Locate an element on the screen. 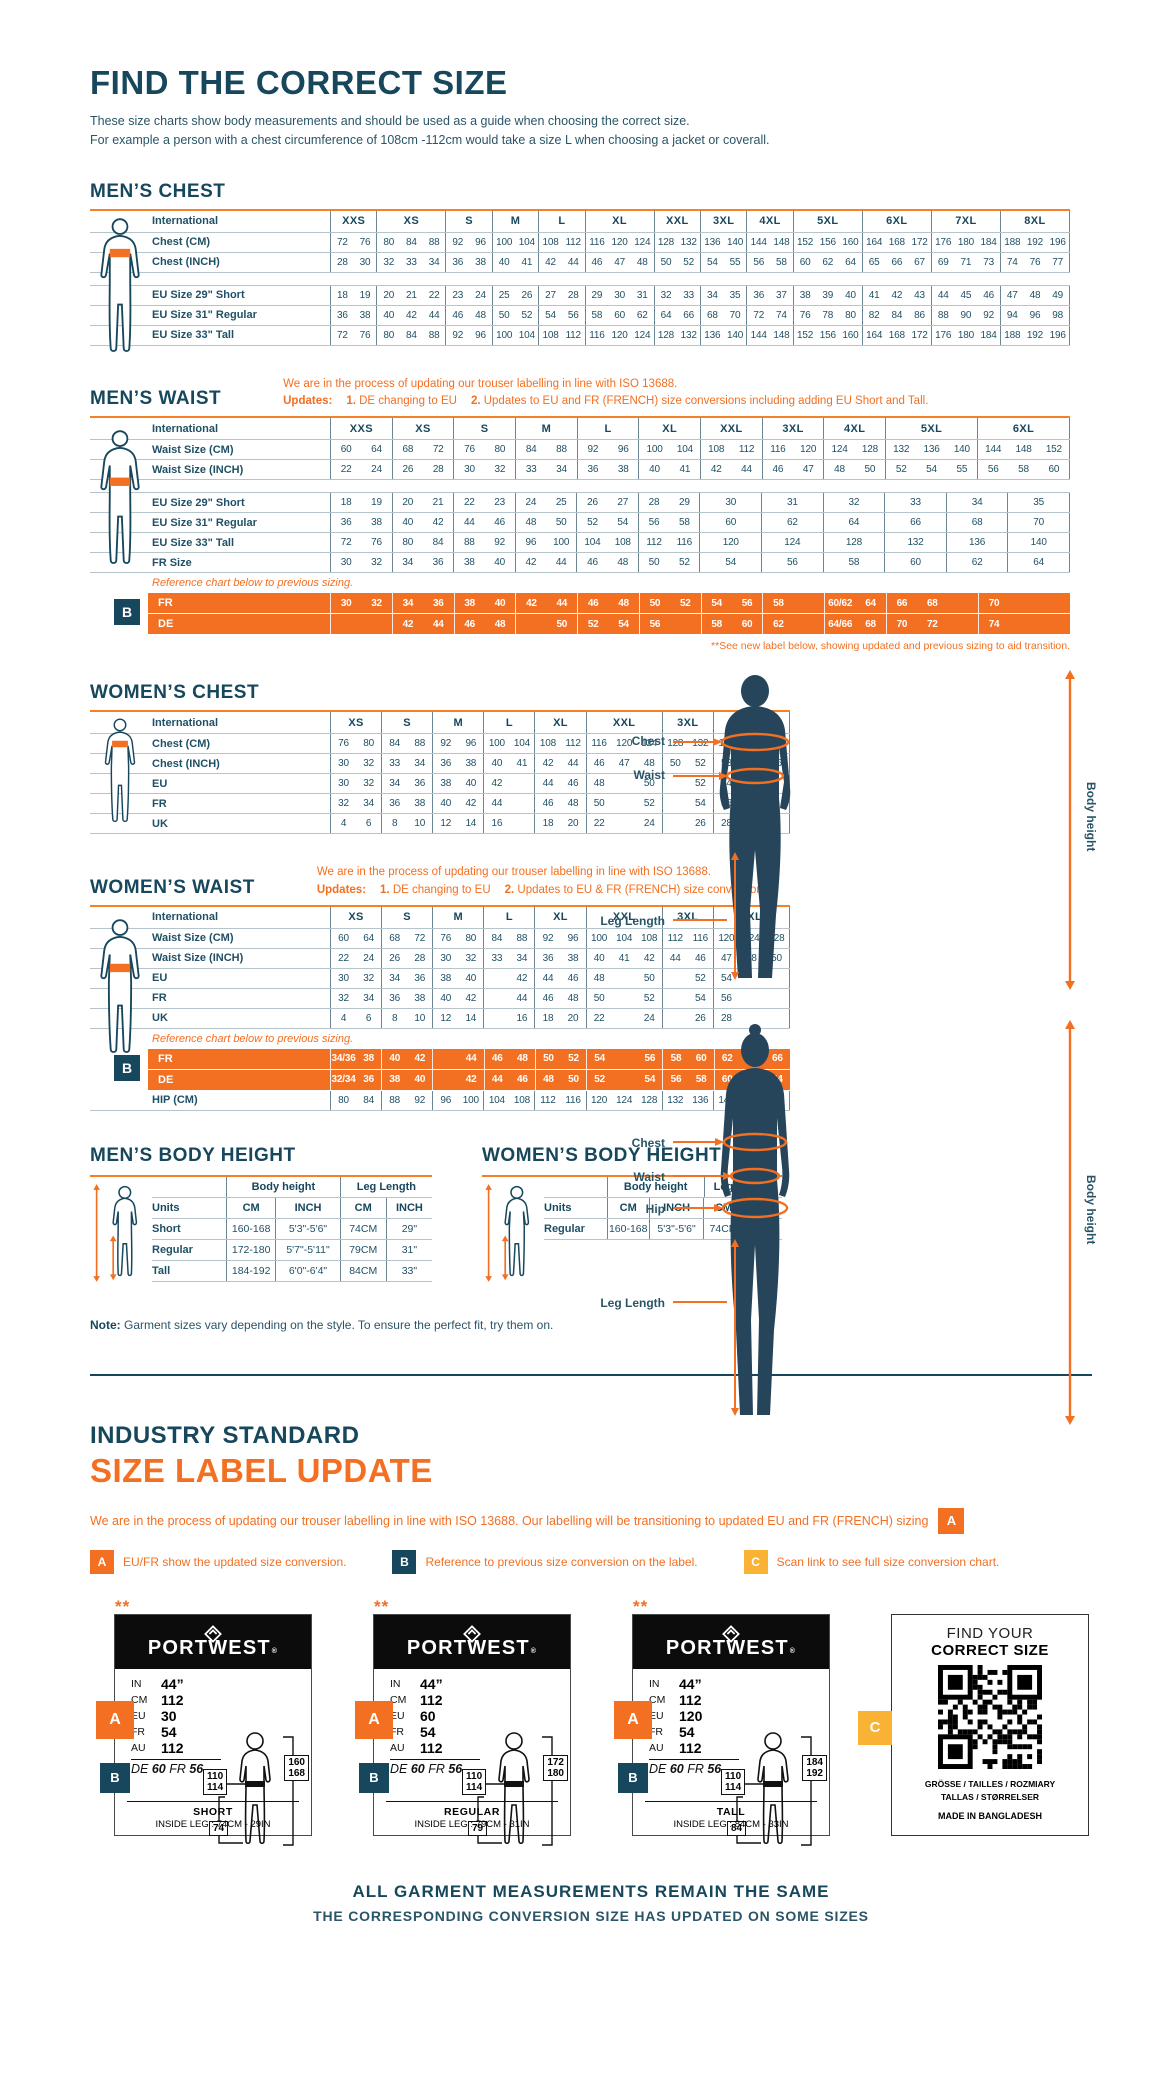  height-range-box: 160 168 is located at coordinates (296, 1767).